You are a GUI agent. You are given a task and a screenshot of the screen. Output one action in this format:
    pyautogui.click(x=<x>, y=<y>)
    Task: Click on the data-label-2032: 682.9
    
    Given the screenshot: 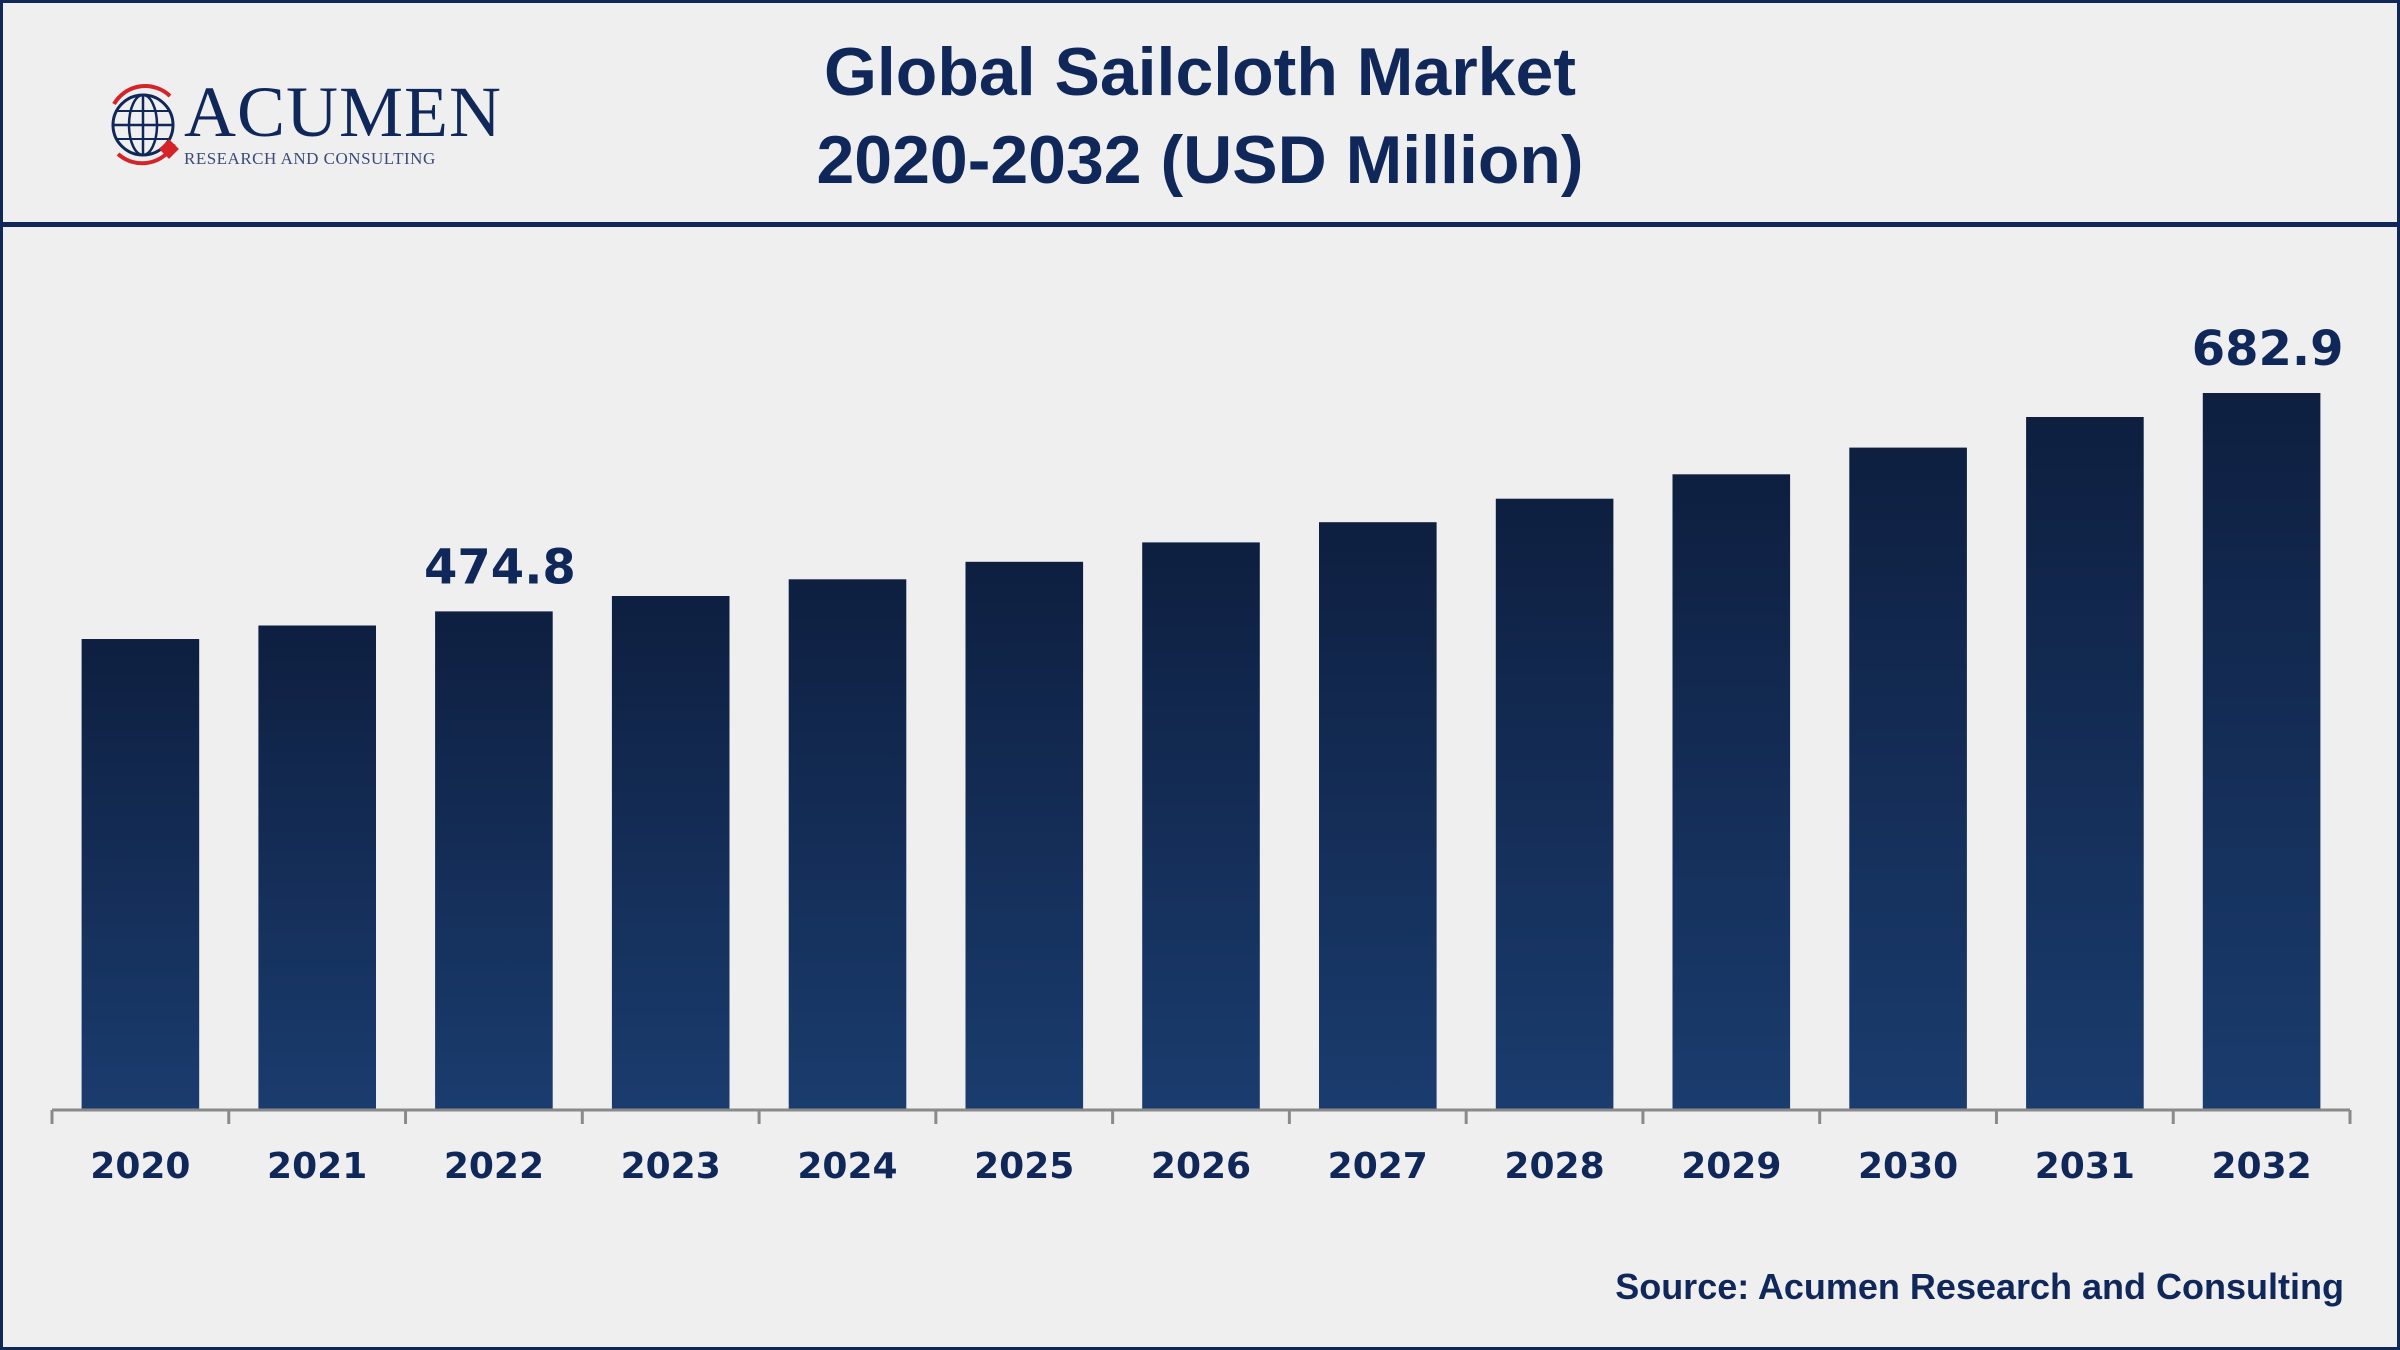 What is the action you would take?
    pyautogui.click(x=2268, y=349)
    